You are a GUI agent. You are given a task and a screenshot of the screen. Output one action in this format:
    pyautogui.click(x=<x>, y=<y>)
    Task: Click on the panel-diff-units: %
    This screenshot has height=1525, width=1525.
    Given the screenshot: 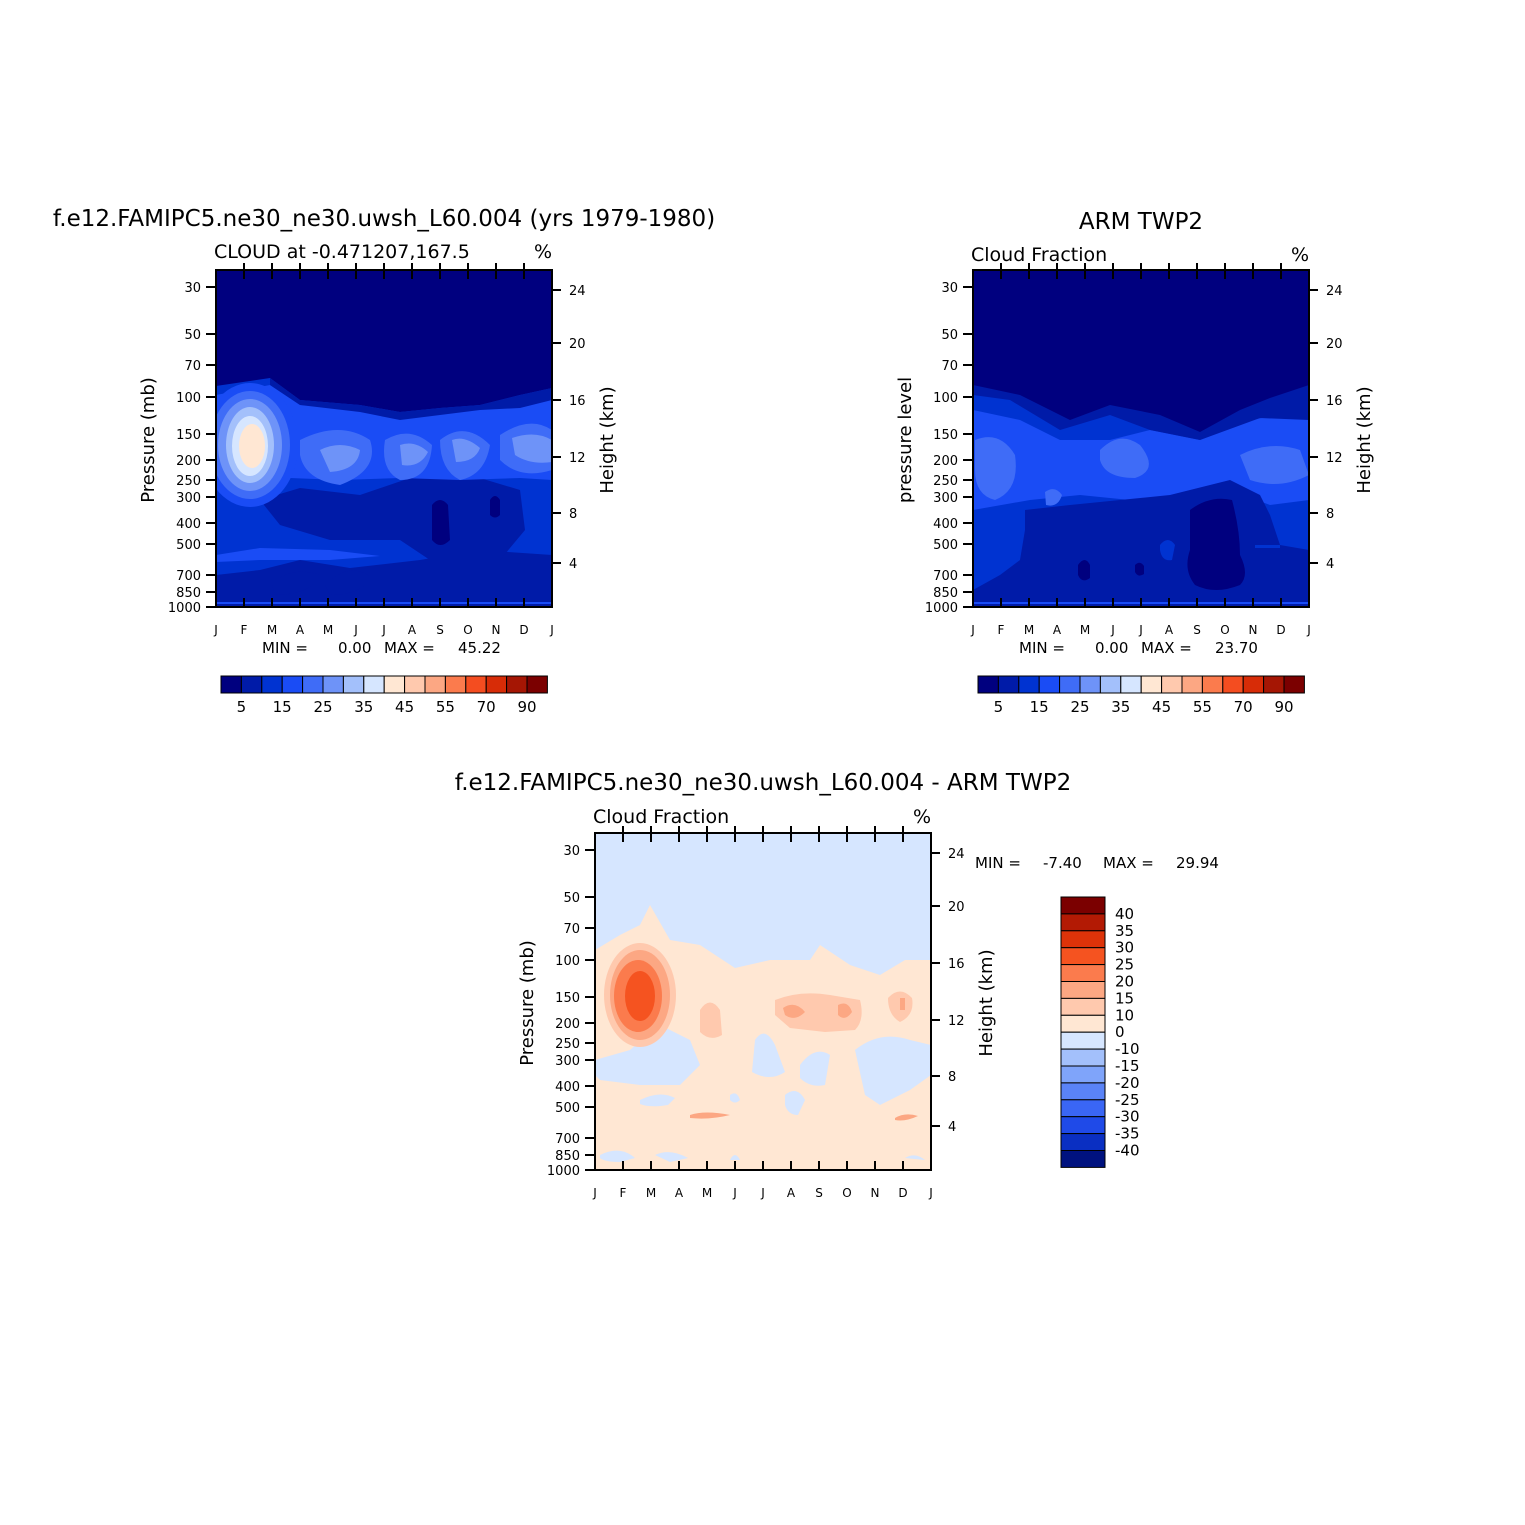 What is the action you would take?
    pyautogui.click(x=922, y=817)
    